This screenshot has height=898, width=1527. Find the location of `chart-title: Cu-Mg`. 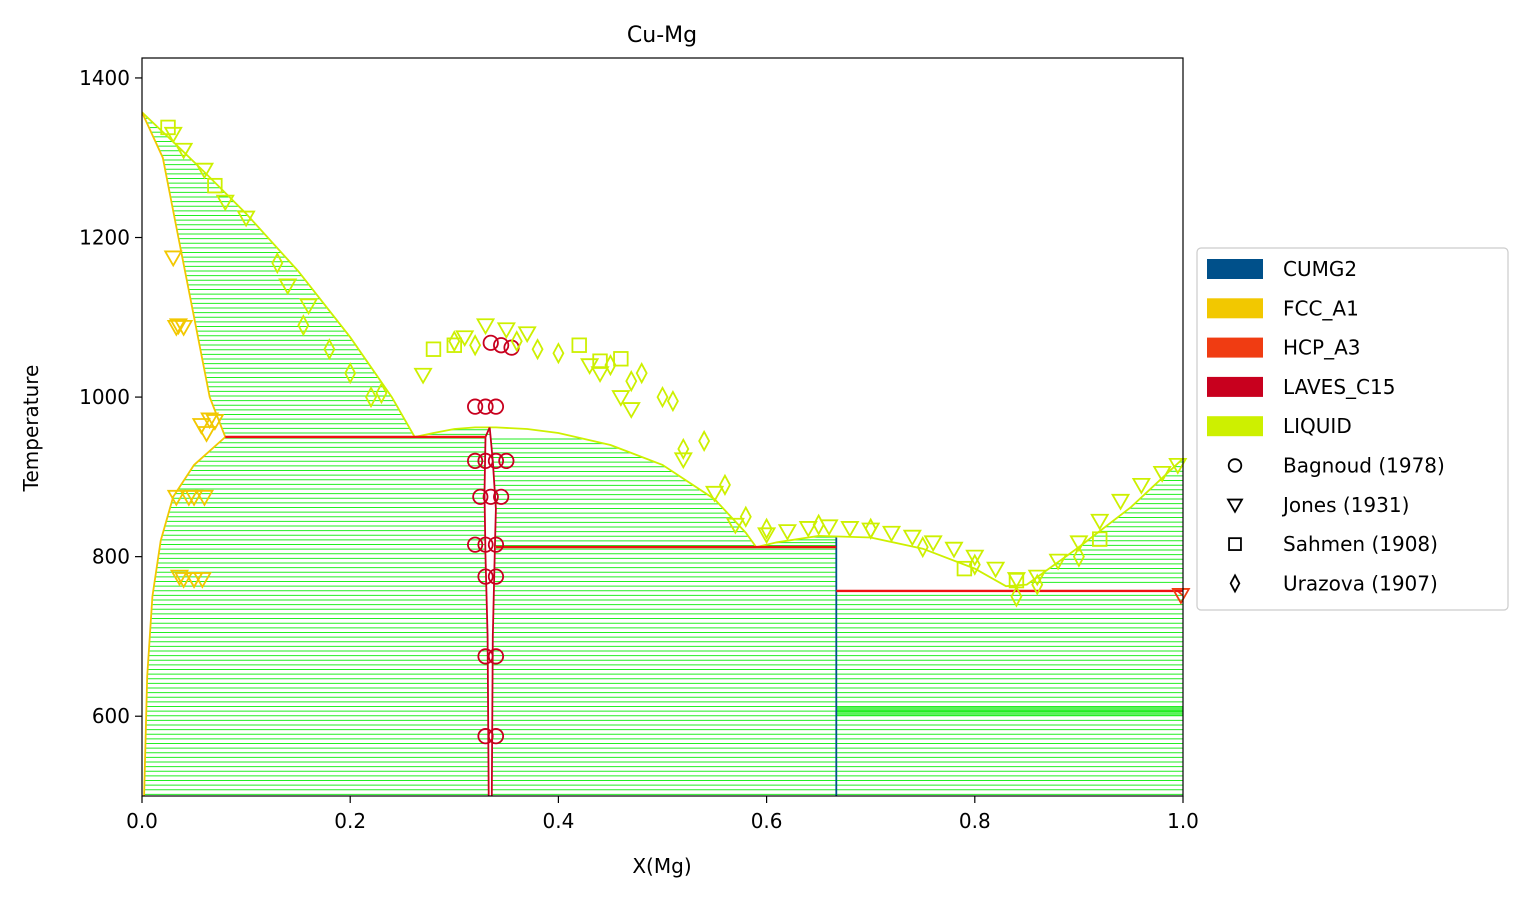

chart-title: Cu-Mg is located at coordinates (662, 35).